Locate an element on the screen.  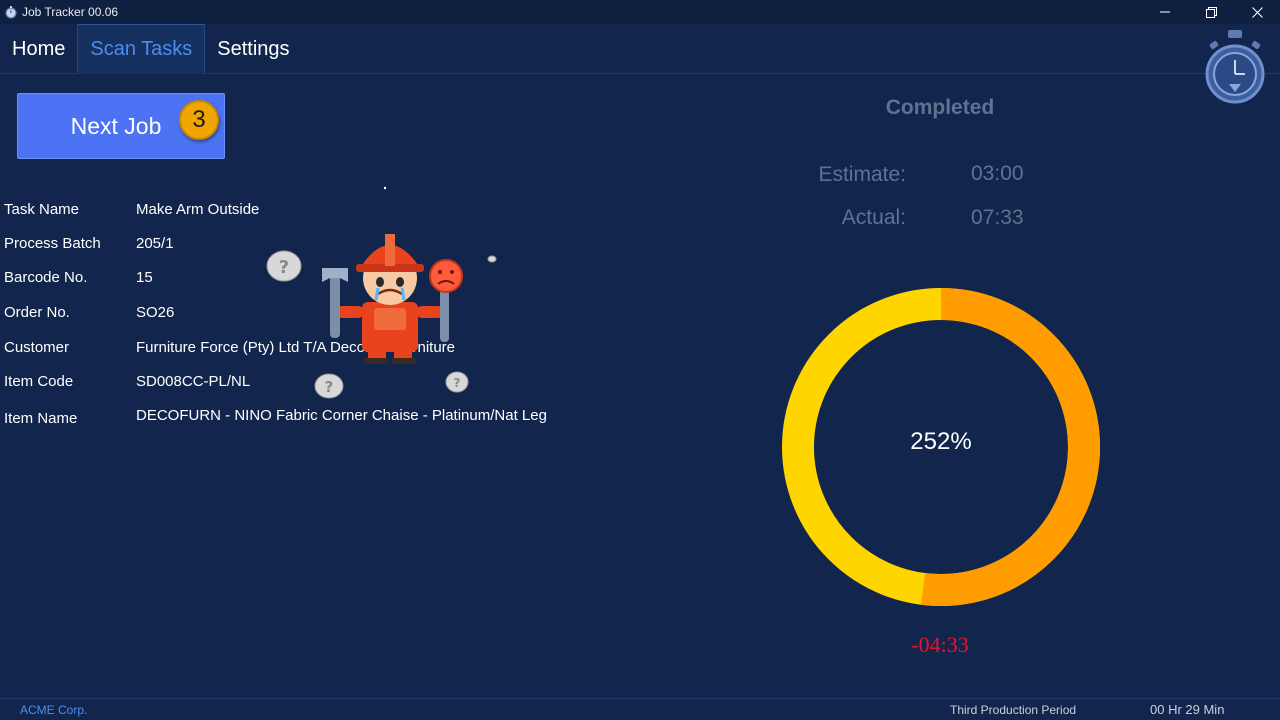
detail-label: Order No. is located at coordinates (37, 312).